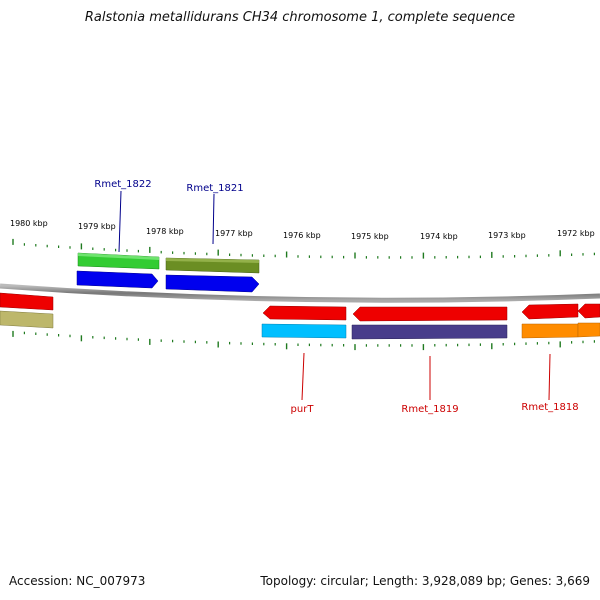 The width and height of the screenshot is (600, 600). I want to click on forward-lane-inner, so click(168, 281).